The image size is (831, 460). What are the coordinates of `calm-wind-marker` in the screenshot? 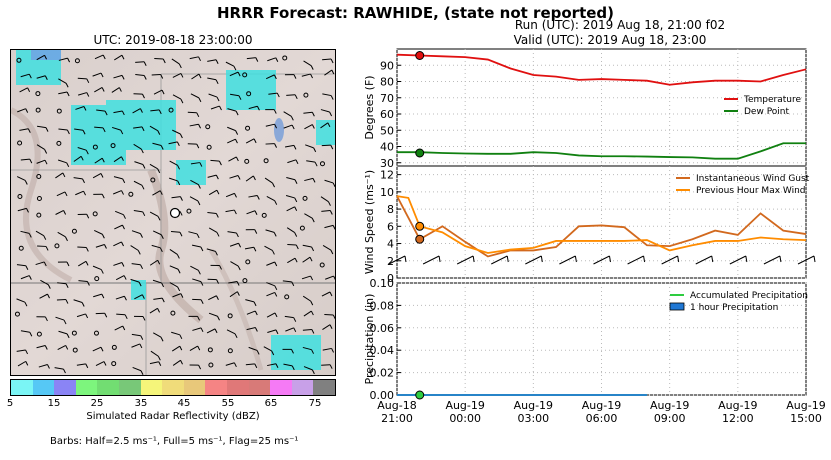 It's located at (153, 180).